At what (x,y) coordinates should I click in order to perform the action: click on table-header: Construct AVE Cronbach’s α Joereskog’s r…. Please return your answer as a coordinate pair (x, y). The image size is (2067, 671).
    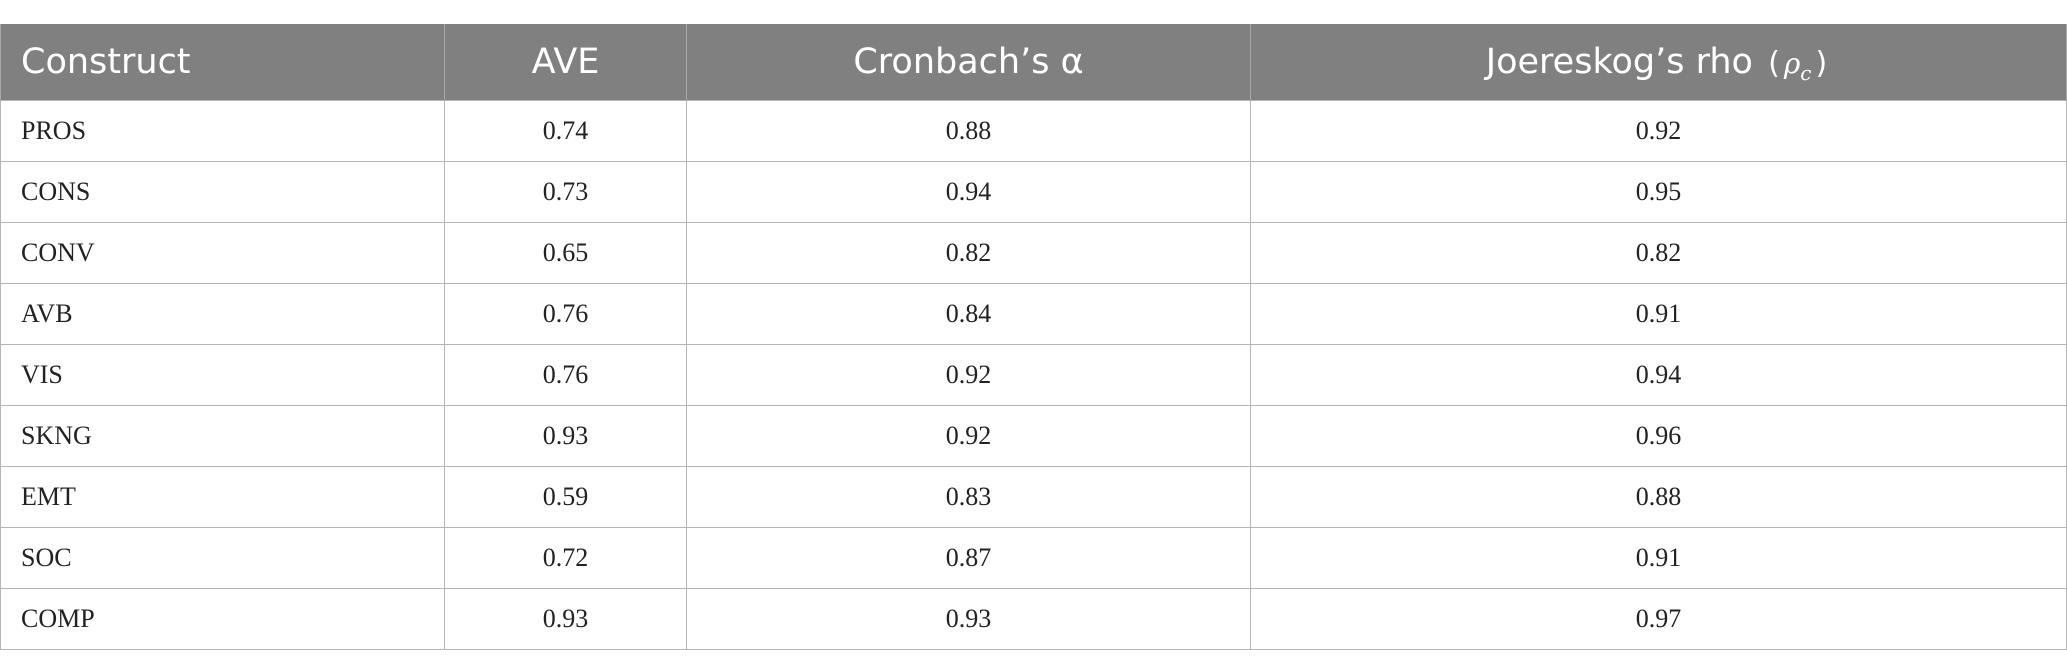
    Looking at the image, I should click on (1033, 62).